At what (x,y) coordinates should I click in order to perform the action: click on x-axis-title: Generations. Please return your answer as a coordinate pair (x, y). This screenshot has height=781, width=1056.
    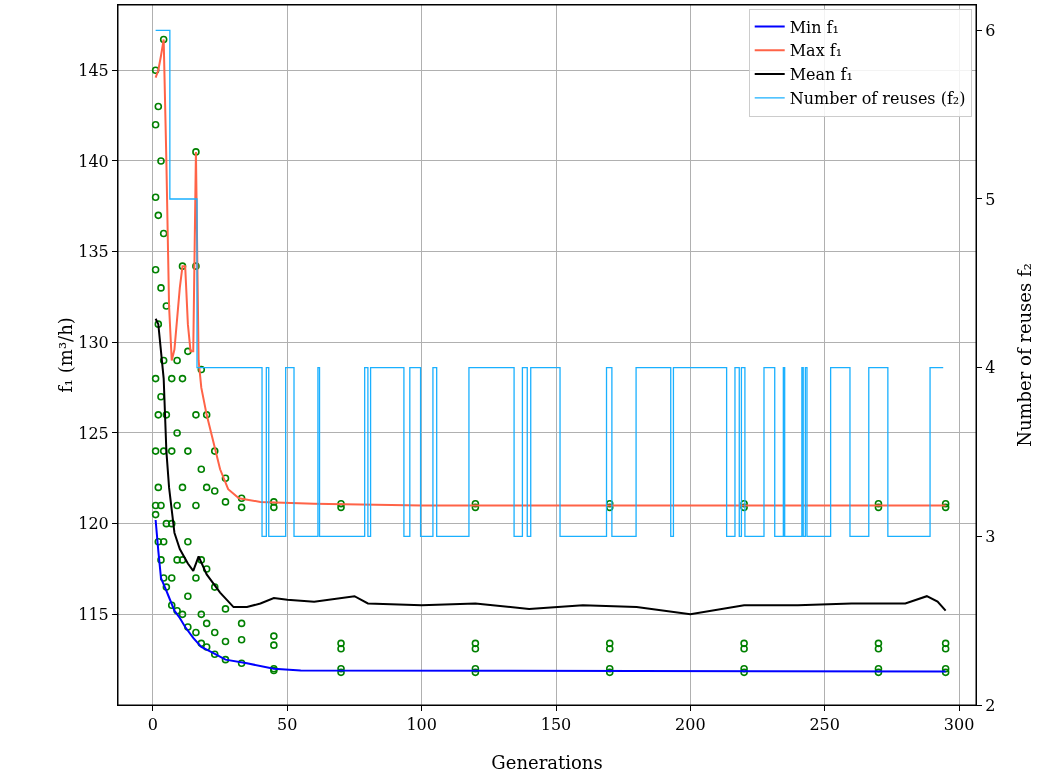
    Looking at the image, I should click on (547, 762).